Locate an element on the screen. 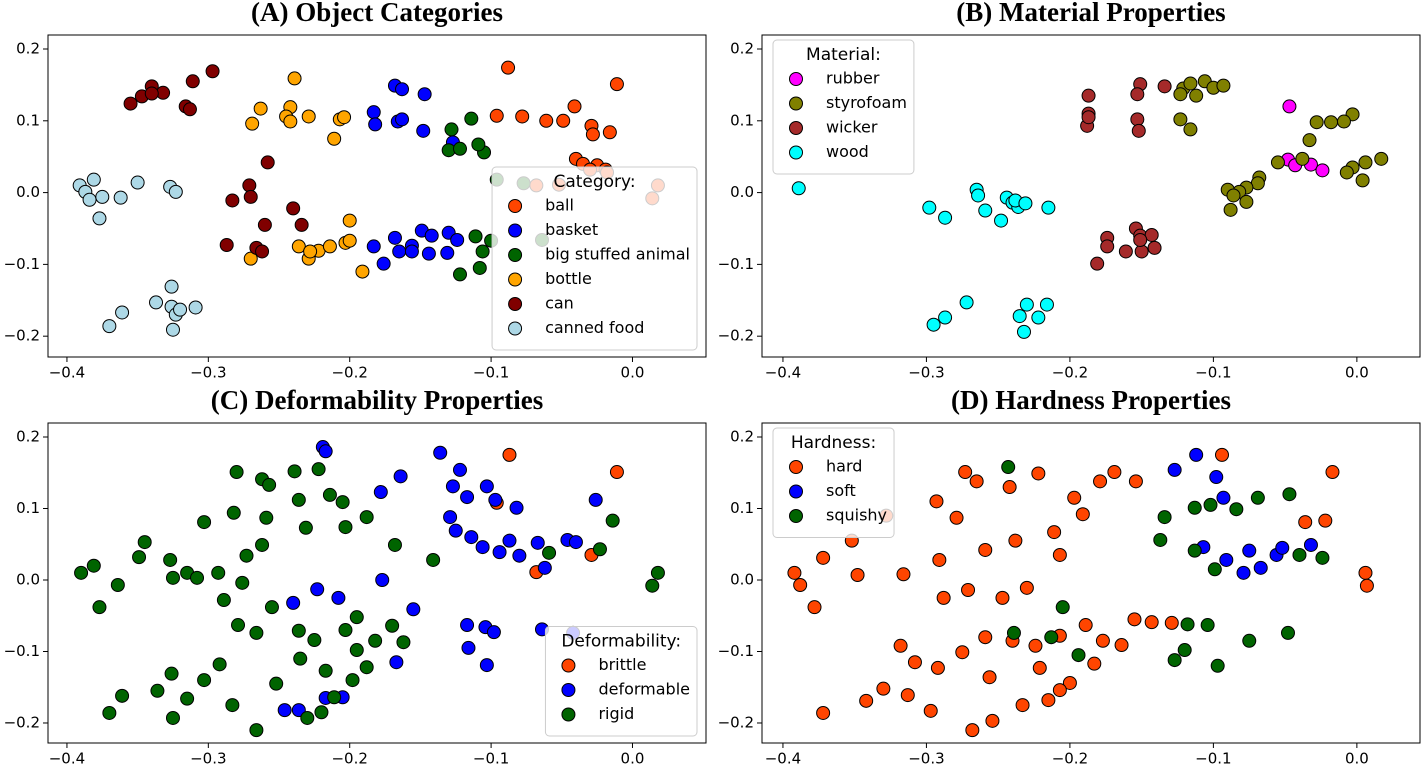 Image resolution: width=1424 pixels, height=770 pixels. legend-label: squishy is located at coordinates (856, 515).